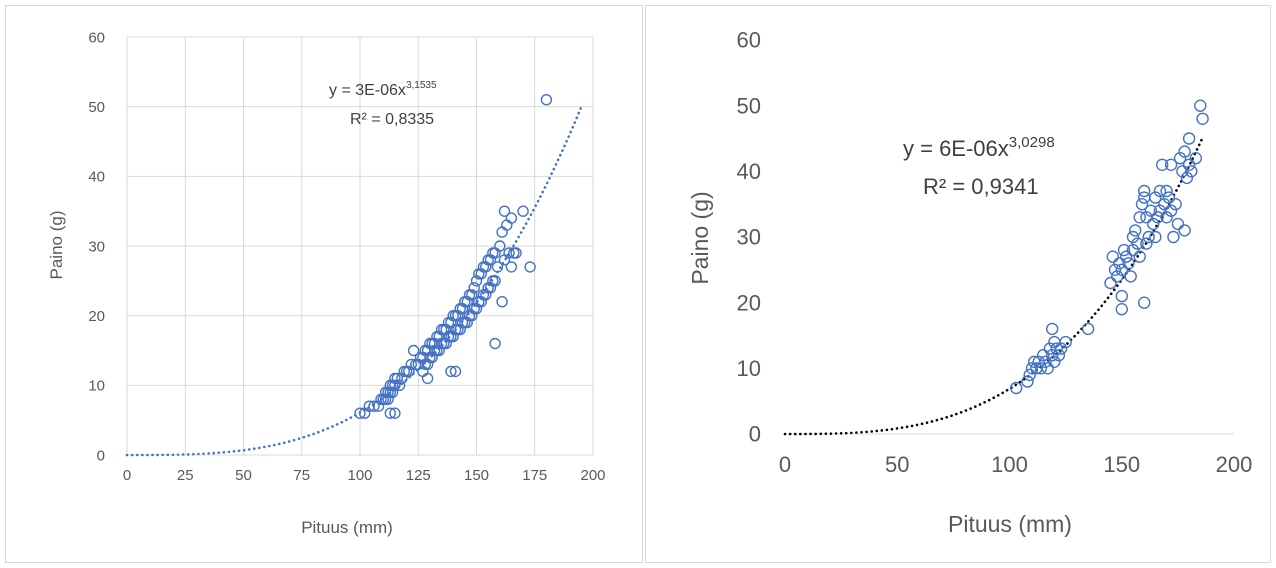 This screenshot has height=568, width=1276. Describe the element at coordinates (749, 171) in the screenshot. I see `y-tick-label: 40` at that location.